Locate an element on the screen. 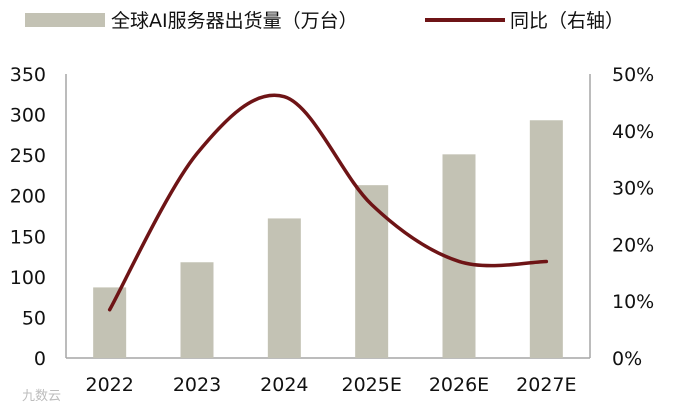 The image size is (679, 406). bar-2025E is located at coordinates (372, 271).